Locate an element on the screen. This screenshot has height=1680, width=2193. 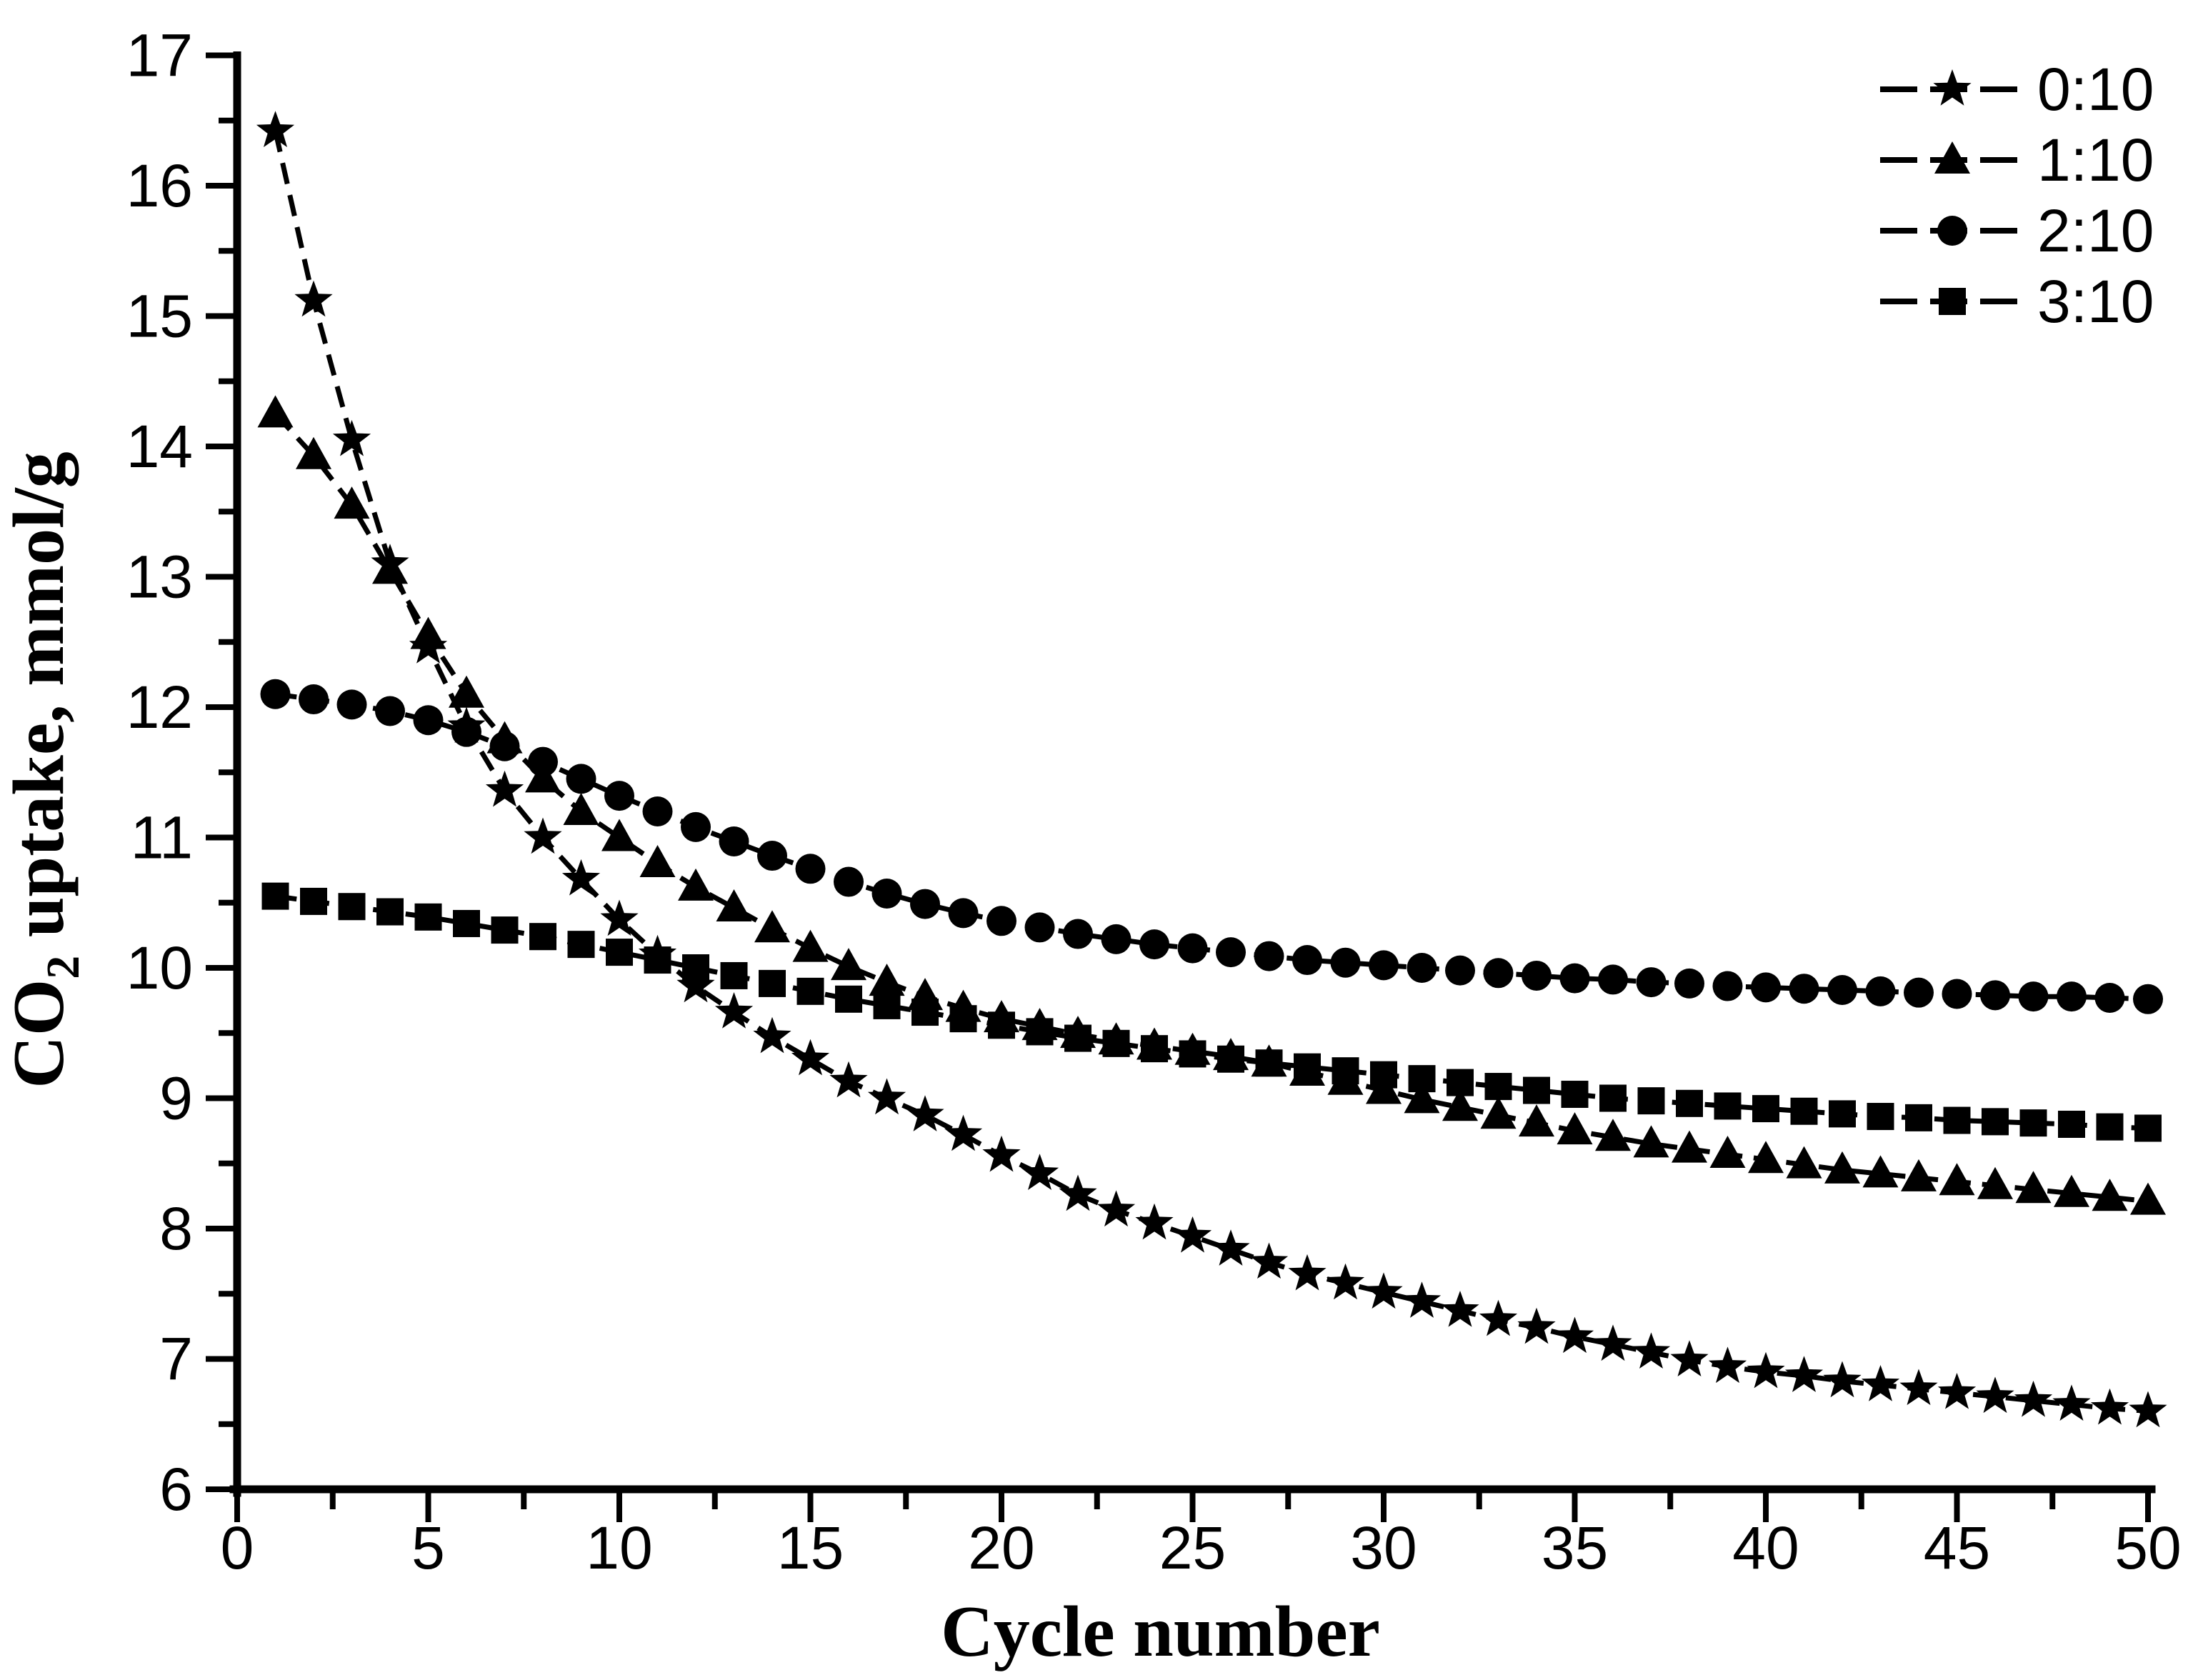
x-tick-label: 45 is located at coordinates (1957, 1547).